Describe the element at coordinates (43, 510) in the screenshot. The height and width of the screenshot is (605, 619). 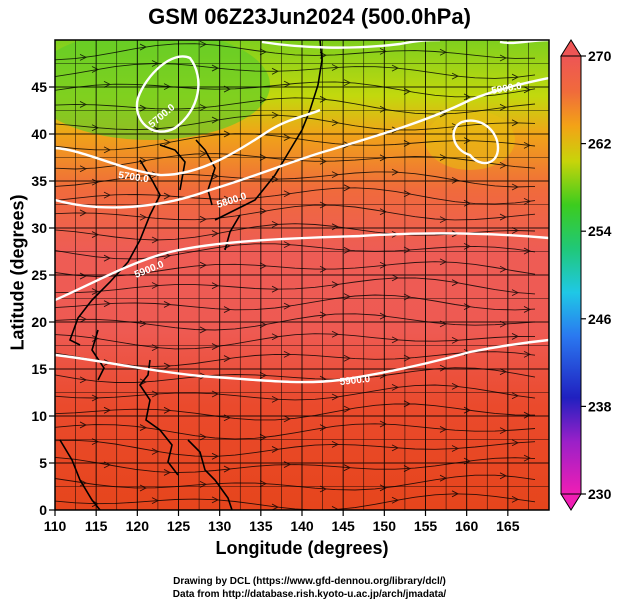
I see `y-tick-label: 0` at that location.